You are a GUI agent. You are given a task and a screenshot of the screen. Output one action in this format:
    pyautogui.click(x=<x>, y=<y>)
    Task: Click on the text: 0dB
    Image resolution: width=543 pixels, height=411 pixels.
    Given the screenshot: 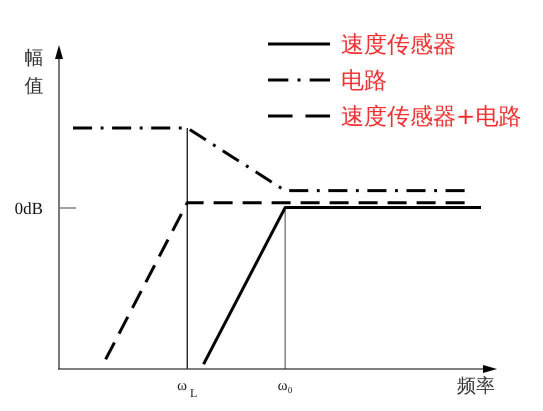 What is the action you would take?
    pyautogui.click(x=28, y=208)
    